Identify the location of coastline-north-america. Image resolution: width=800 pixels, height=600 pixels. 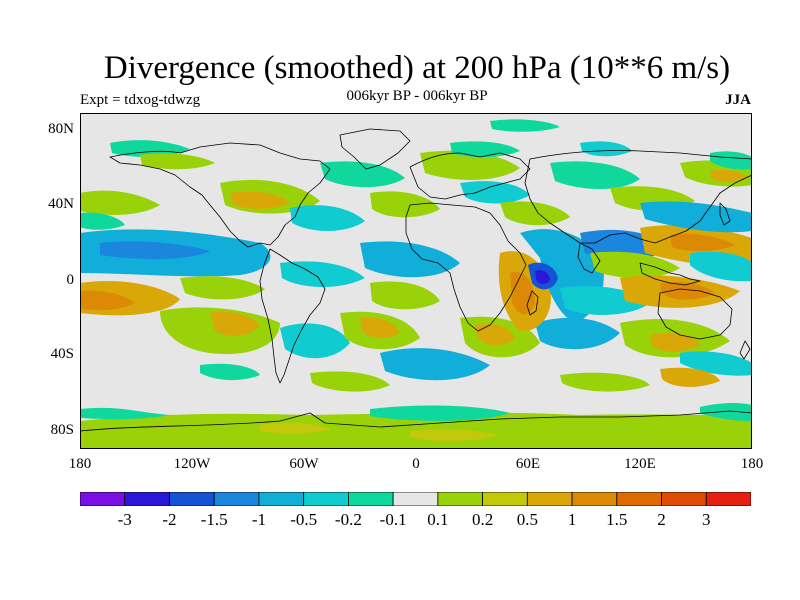
(220, 195).